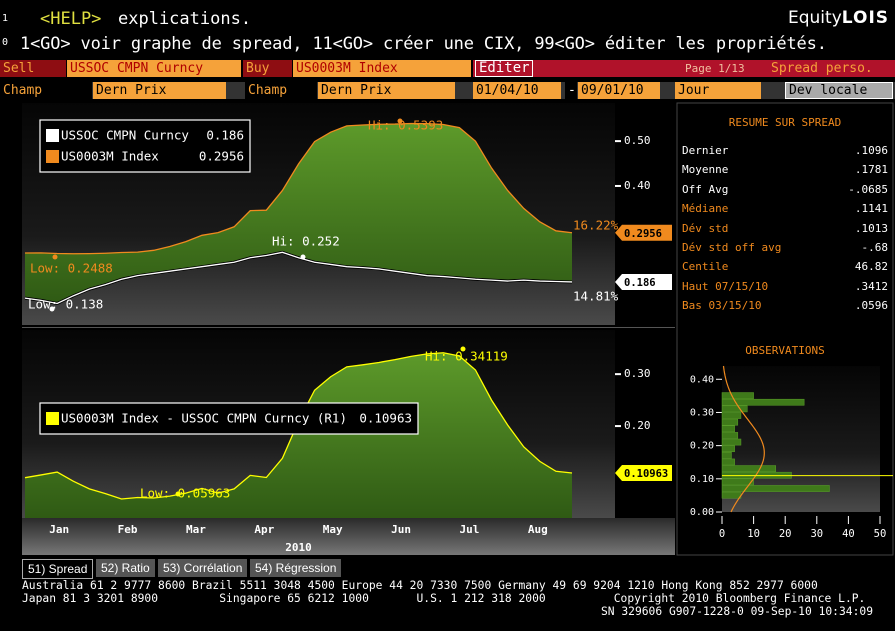  I want to click on tab: 53) Corrélation, so click(203, 568).